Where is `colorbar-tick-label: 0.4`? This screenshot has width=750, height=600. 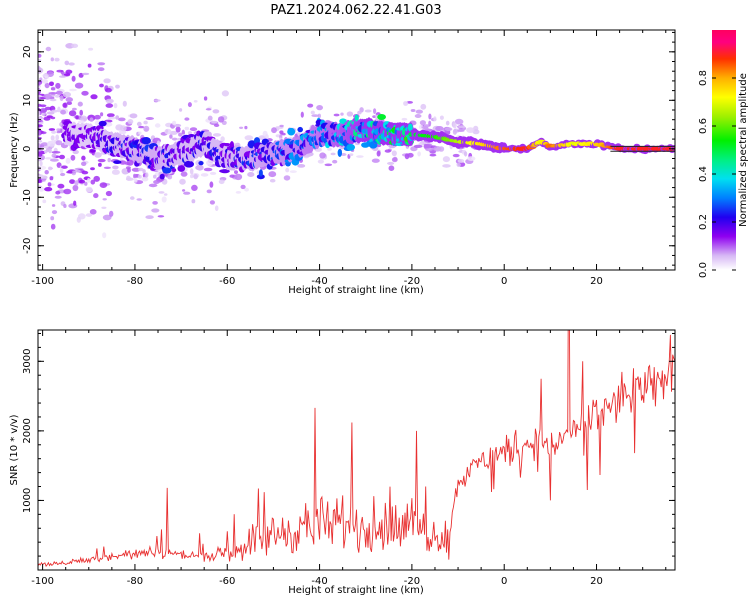 colorbar-tick-label: 0.4 is located at coordinates (703, 174).